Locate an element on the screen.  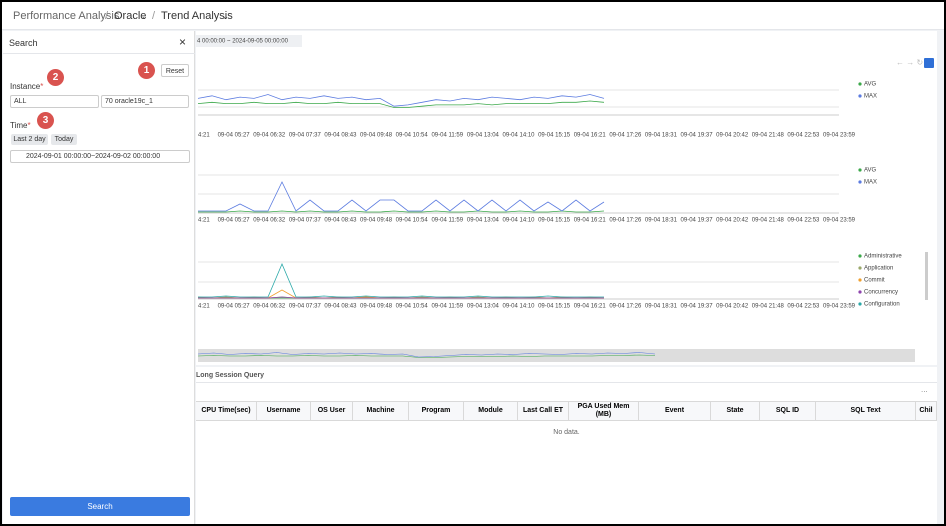
step-badge: 1 is located at coordinates (146, 70).